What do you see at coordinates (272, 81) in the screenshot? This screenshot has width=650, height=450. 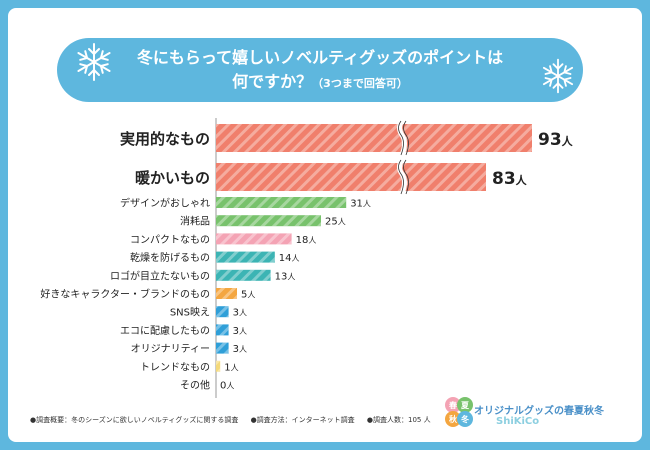 I see `title-question: 何ですか？` at bounding box center [272, 81].